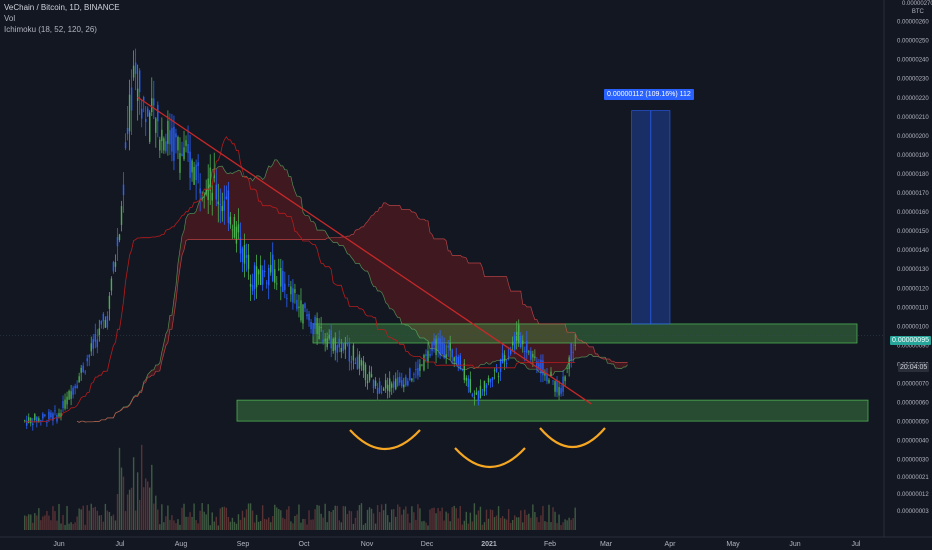 Image resolution: width=932 pixels, height=550 pixels. Describe the element at coordinates (913, 137) in the screenshot. I see `y-tick-6: 0.00000200` at that location.